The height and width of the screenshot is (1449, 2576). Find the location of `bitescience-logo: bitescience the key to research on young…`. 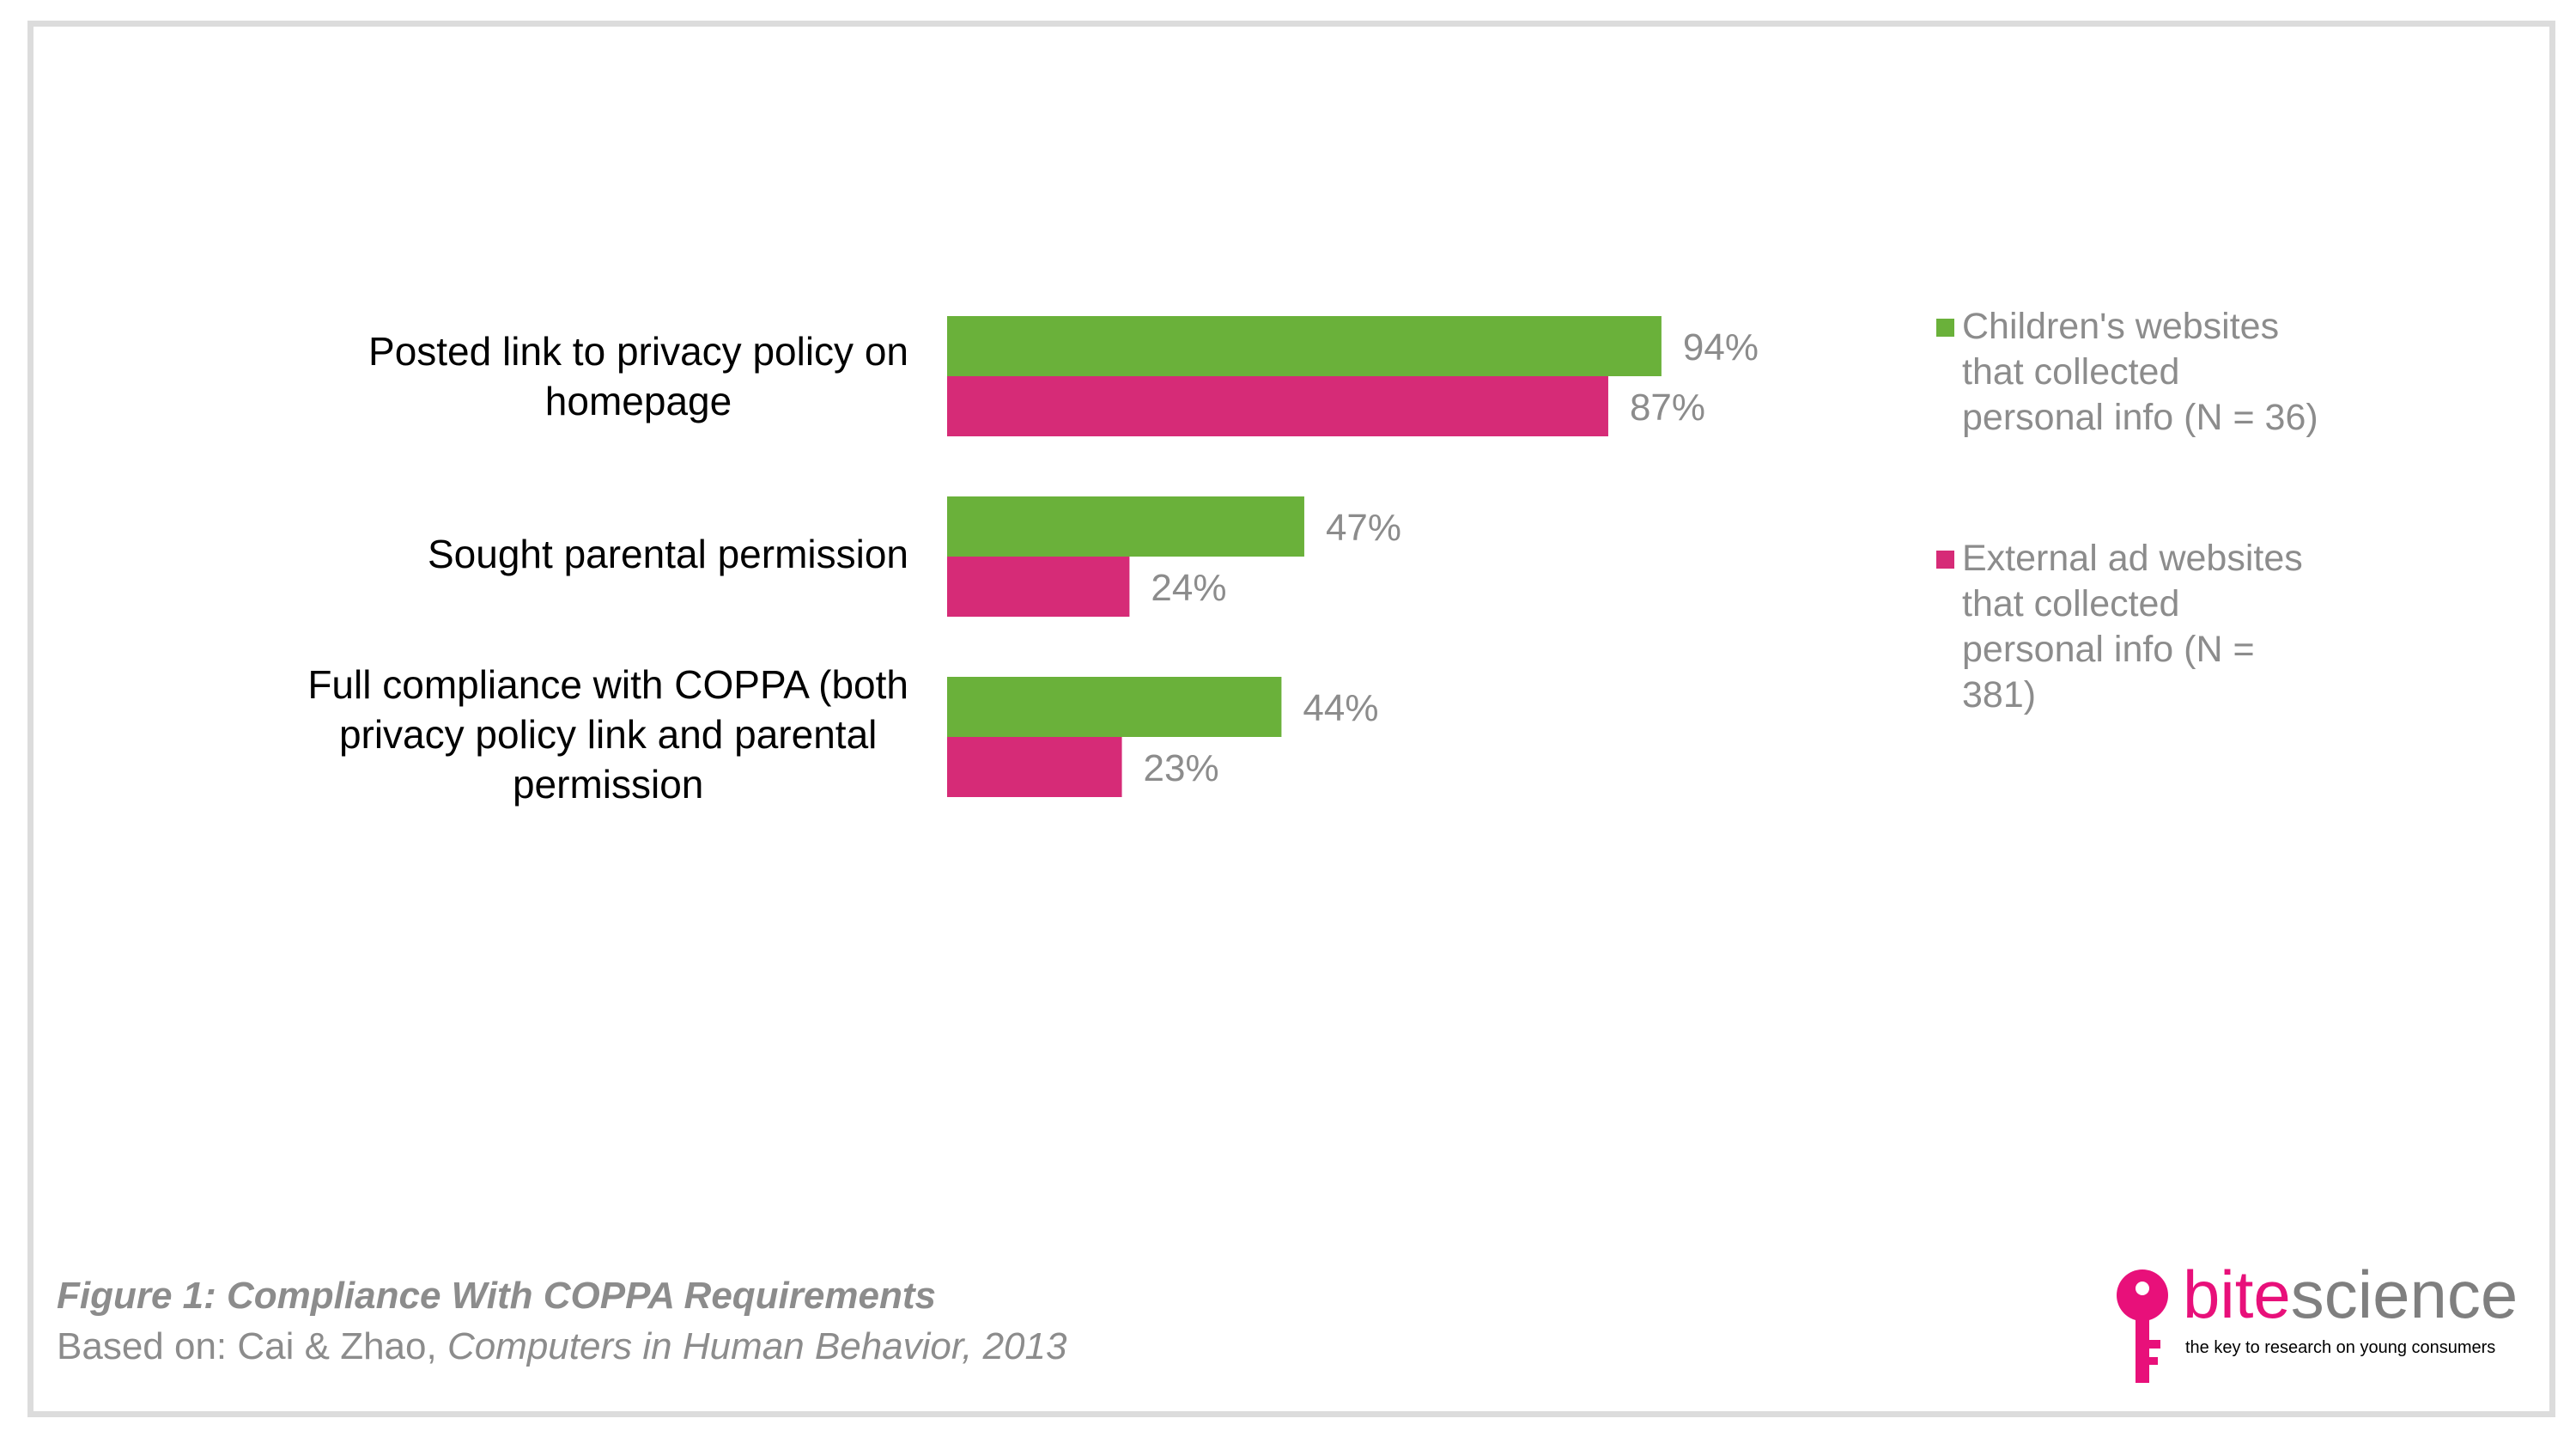

bitescience-logo: bitescience the key to research on young… is located at coordinates (2323, 1324).